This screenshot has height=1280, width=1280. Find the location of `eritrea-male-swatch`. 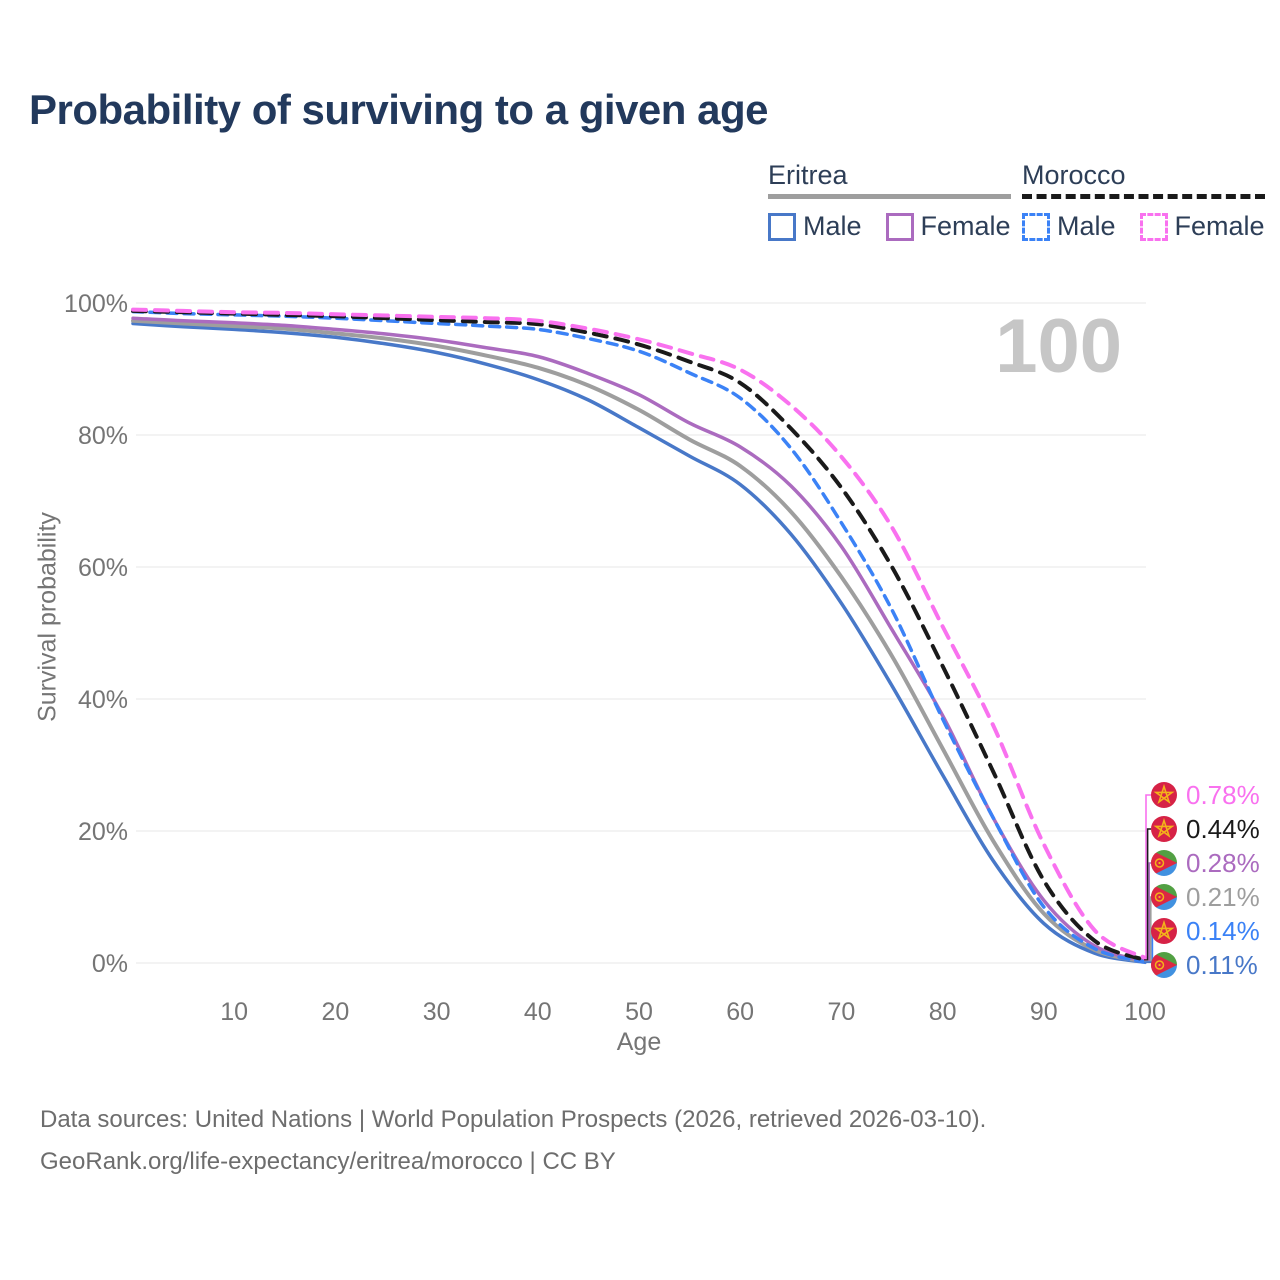

eritrea-male-swatch is located at coordinates (782, 226).